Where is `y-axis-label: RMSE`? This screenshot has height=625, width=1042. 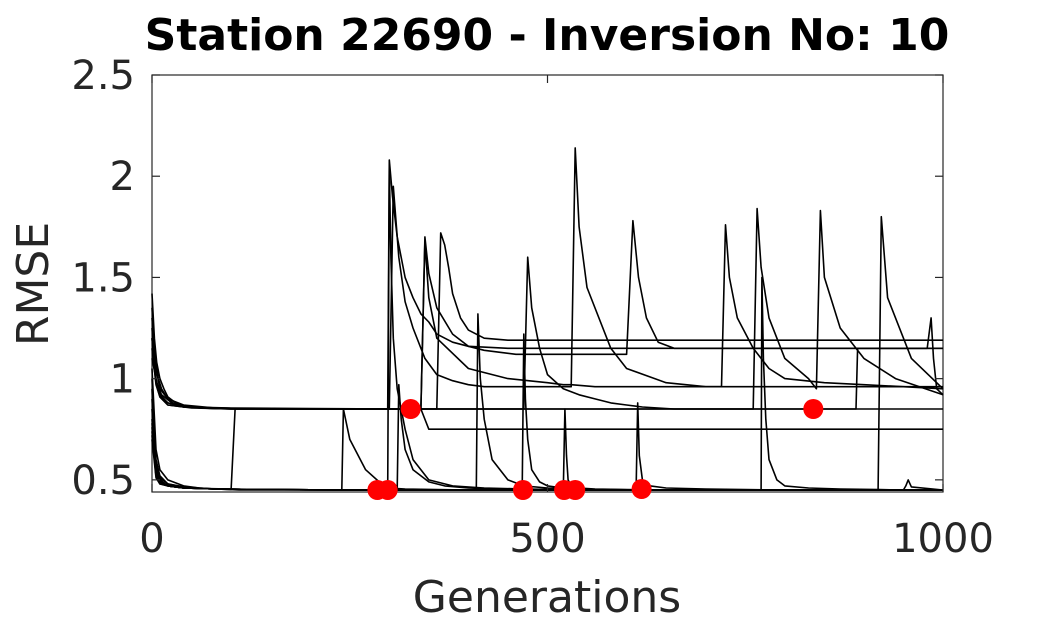 y-axis-label: RMSE is located at coordinates (33, 284).